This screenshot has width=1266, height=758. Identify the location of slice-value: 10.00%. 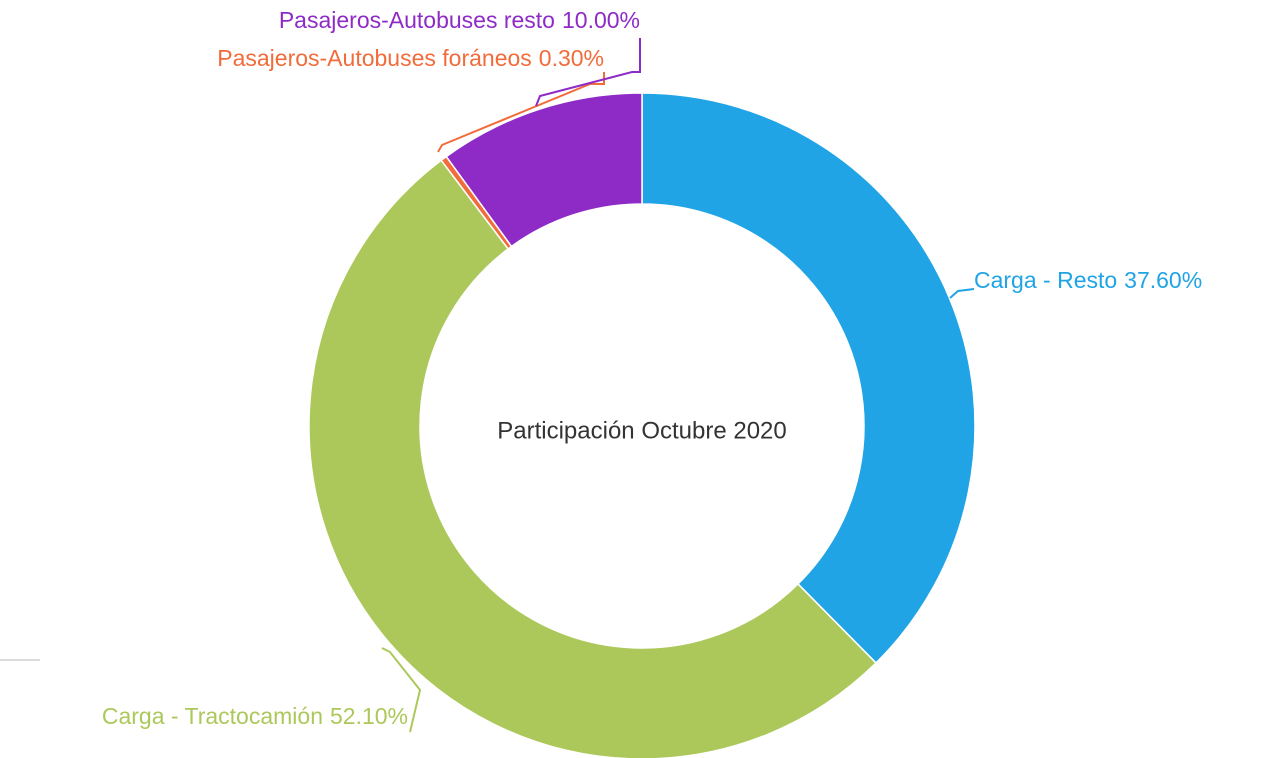
(601, 20).